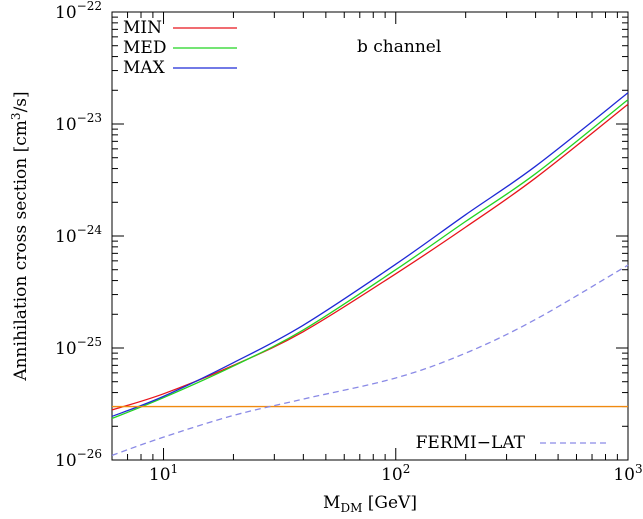  I want to click on x-tick-label: 10³, so click(627, 473).